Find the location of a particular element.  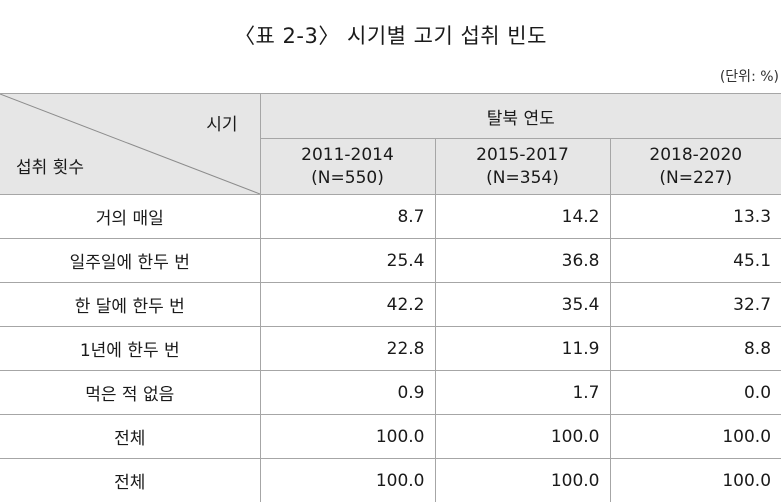

row-label: 먹은 적 없음 is located at coordinates (130, 392).